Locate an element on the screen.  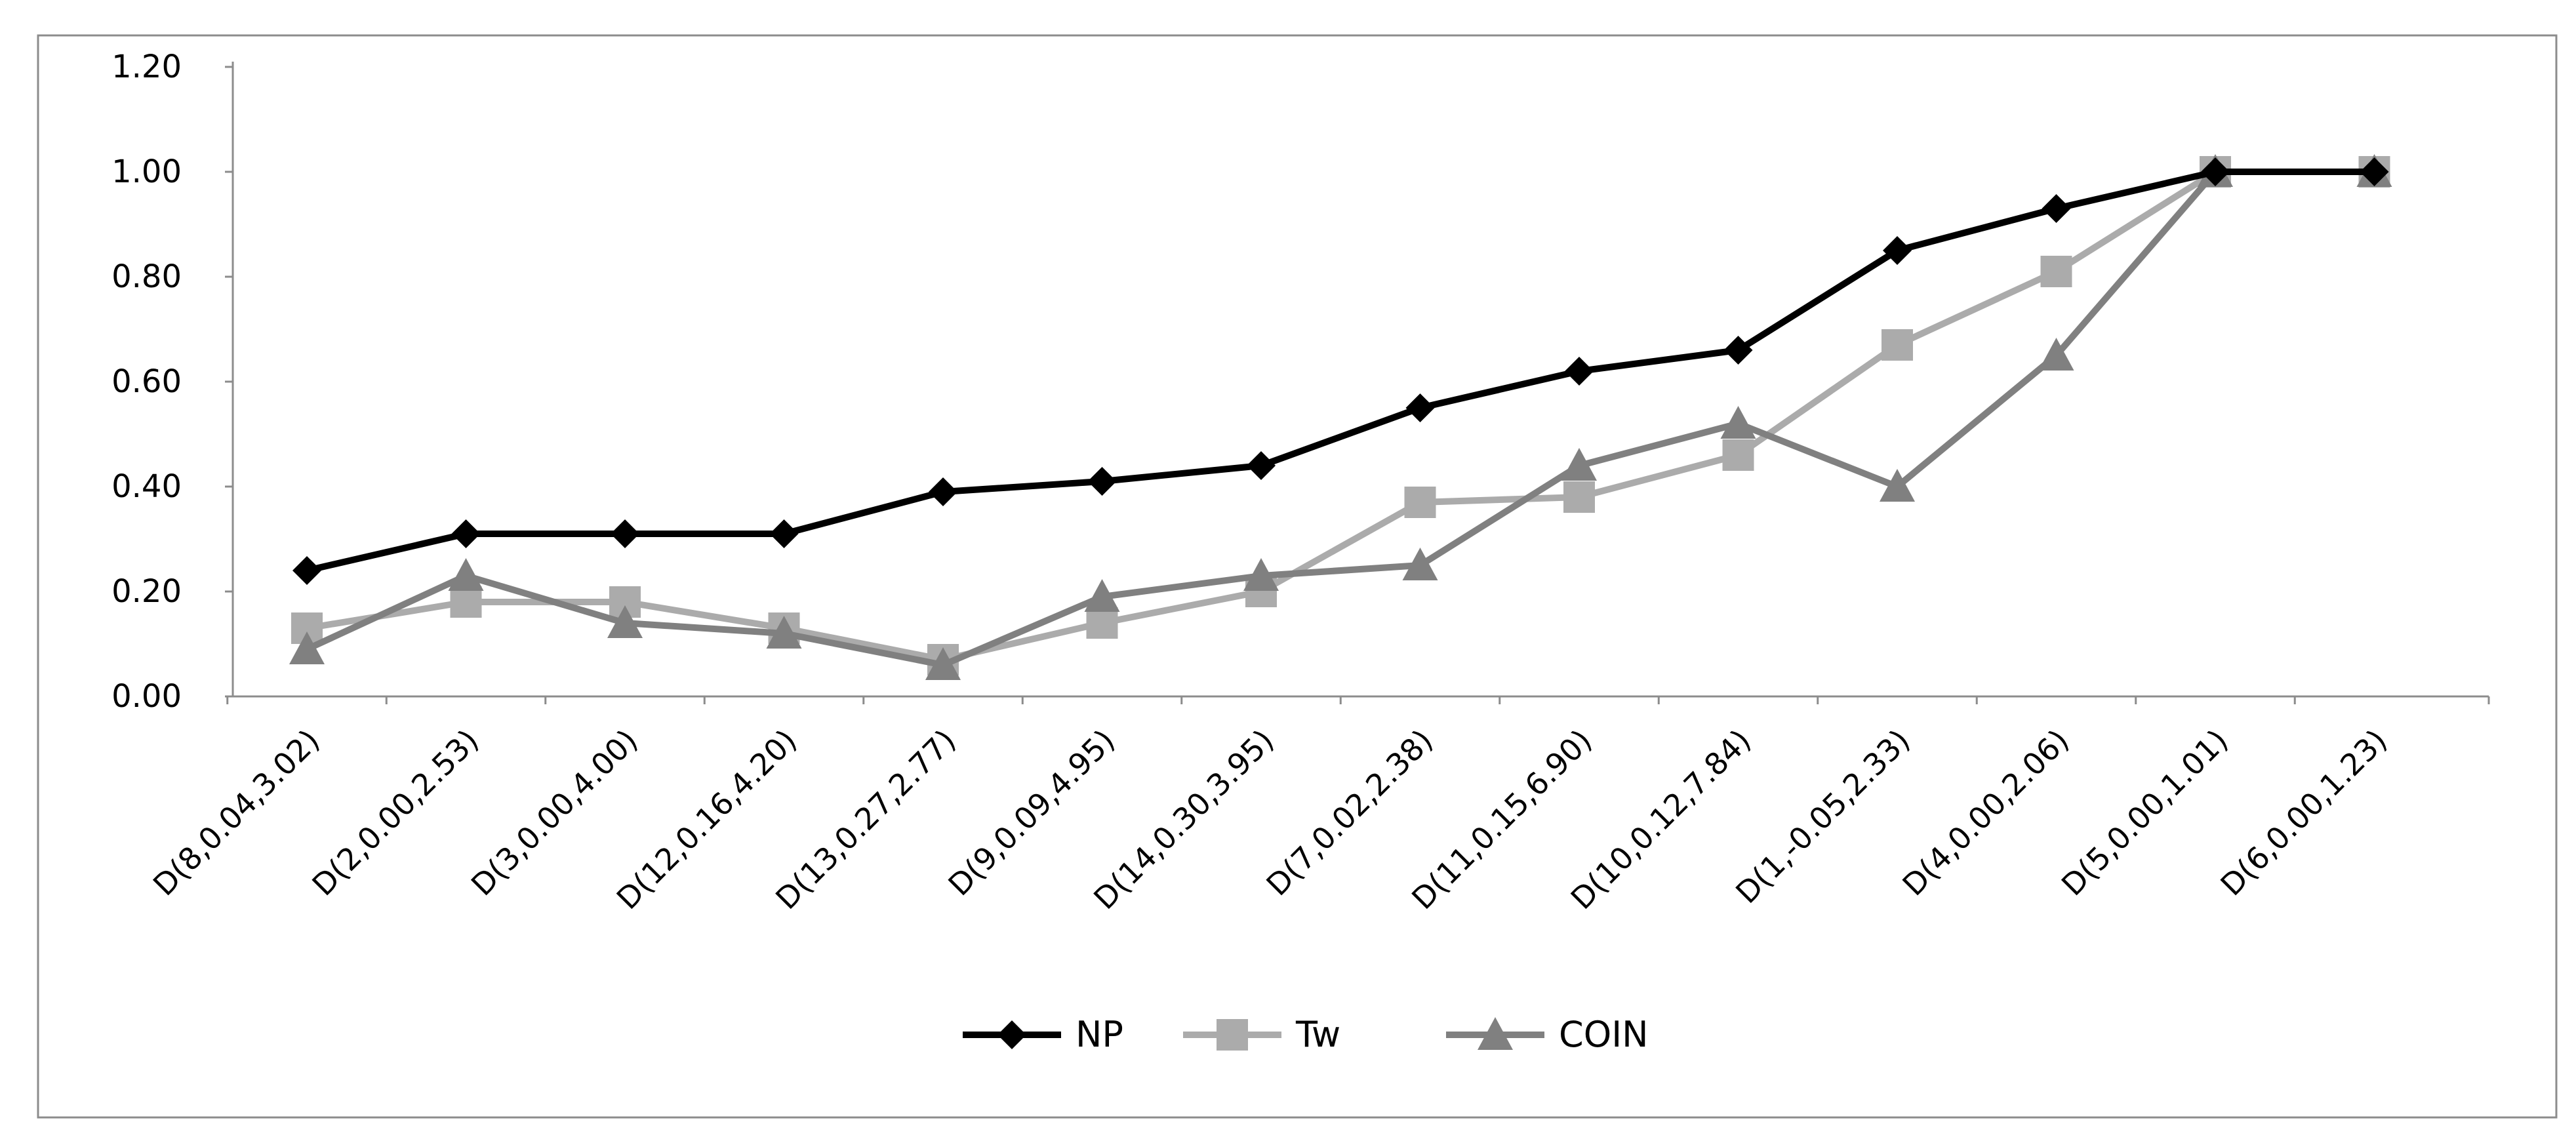
y-tick-label: 0.40 is located at coordinates (146, 487).